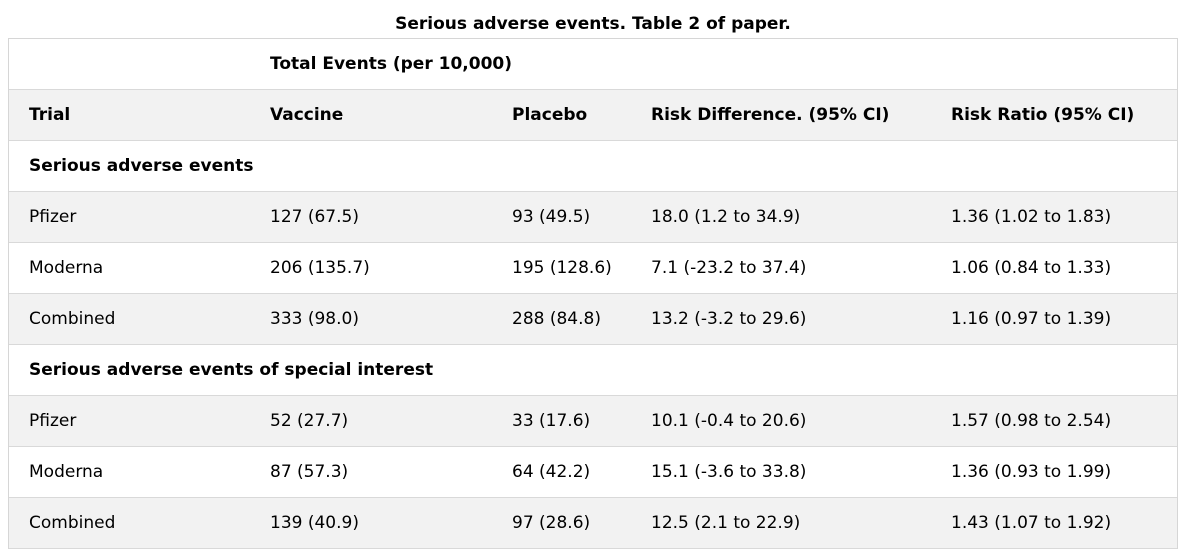 The height and width of the screenshot is (553, 1192). What do you see at coordinates (314, 217) in the screenshot?
I see `vaccine-cell: 127 (67.5)` at bounding box center [314, 217].